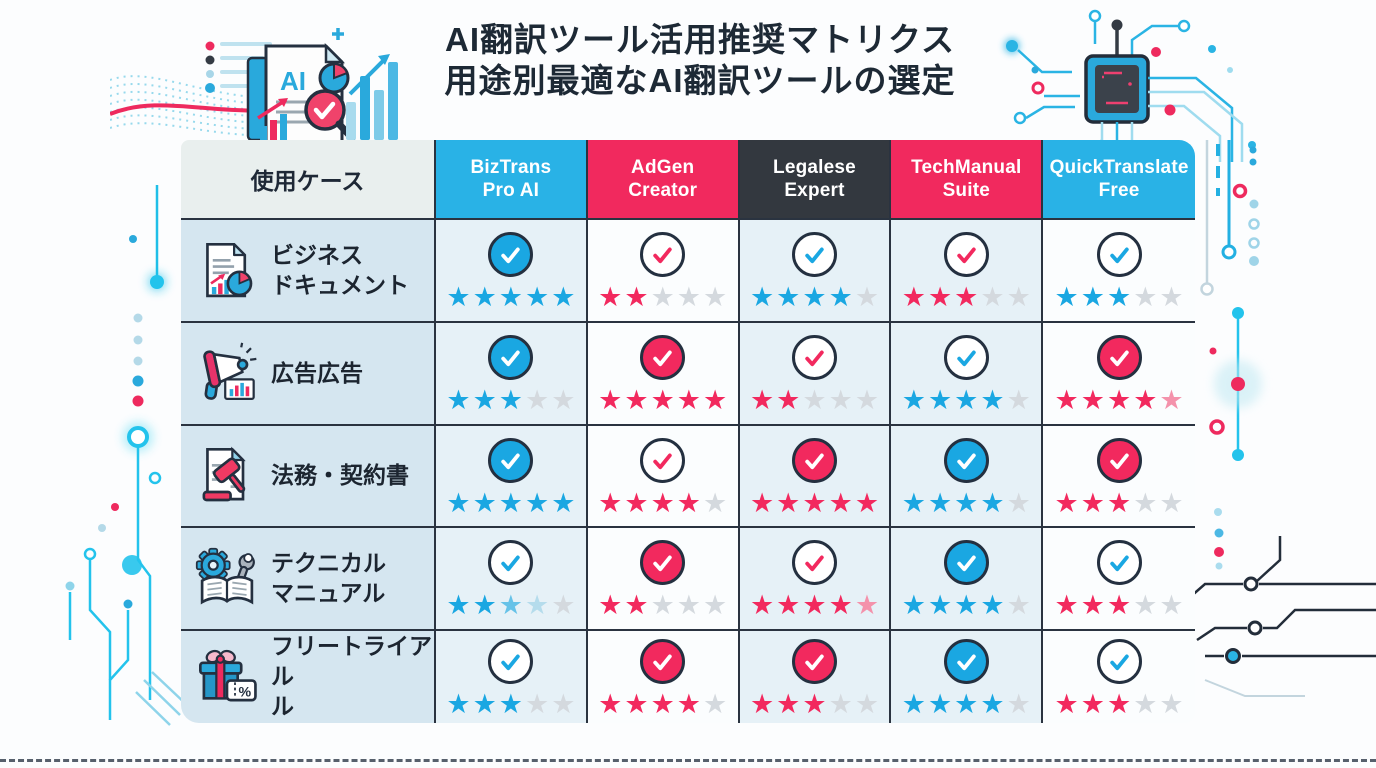 Image resolution: width=1376 pixels, height=768 pixels. I want to click on tool-header-quicktranslate-free: QuickTranslate Free, so click(1119, 180).